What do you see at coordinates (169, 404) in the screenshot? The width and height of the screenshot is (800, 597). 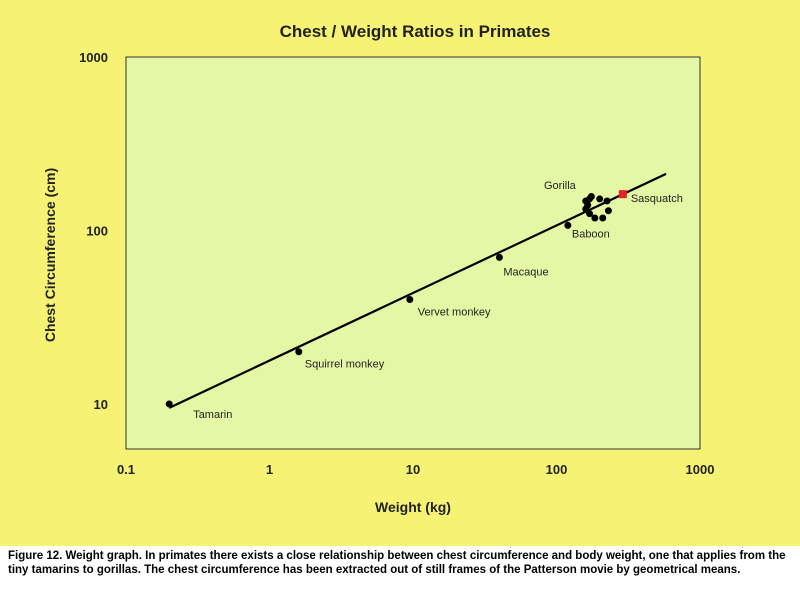 I see `data-point-tamarin` at bounding box center [169, 404].